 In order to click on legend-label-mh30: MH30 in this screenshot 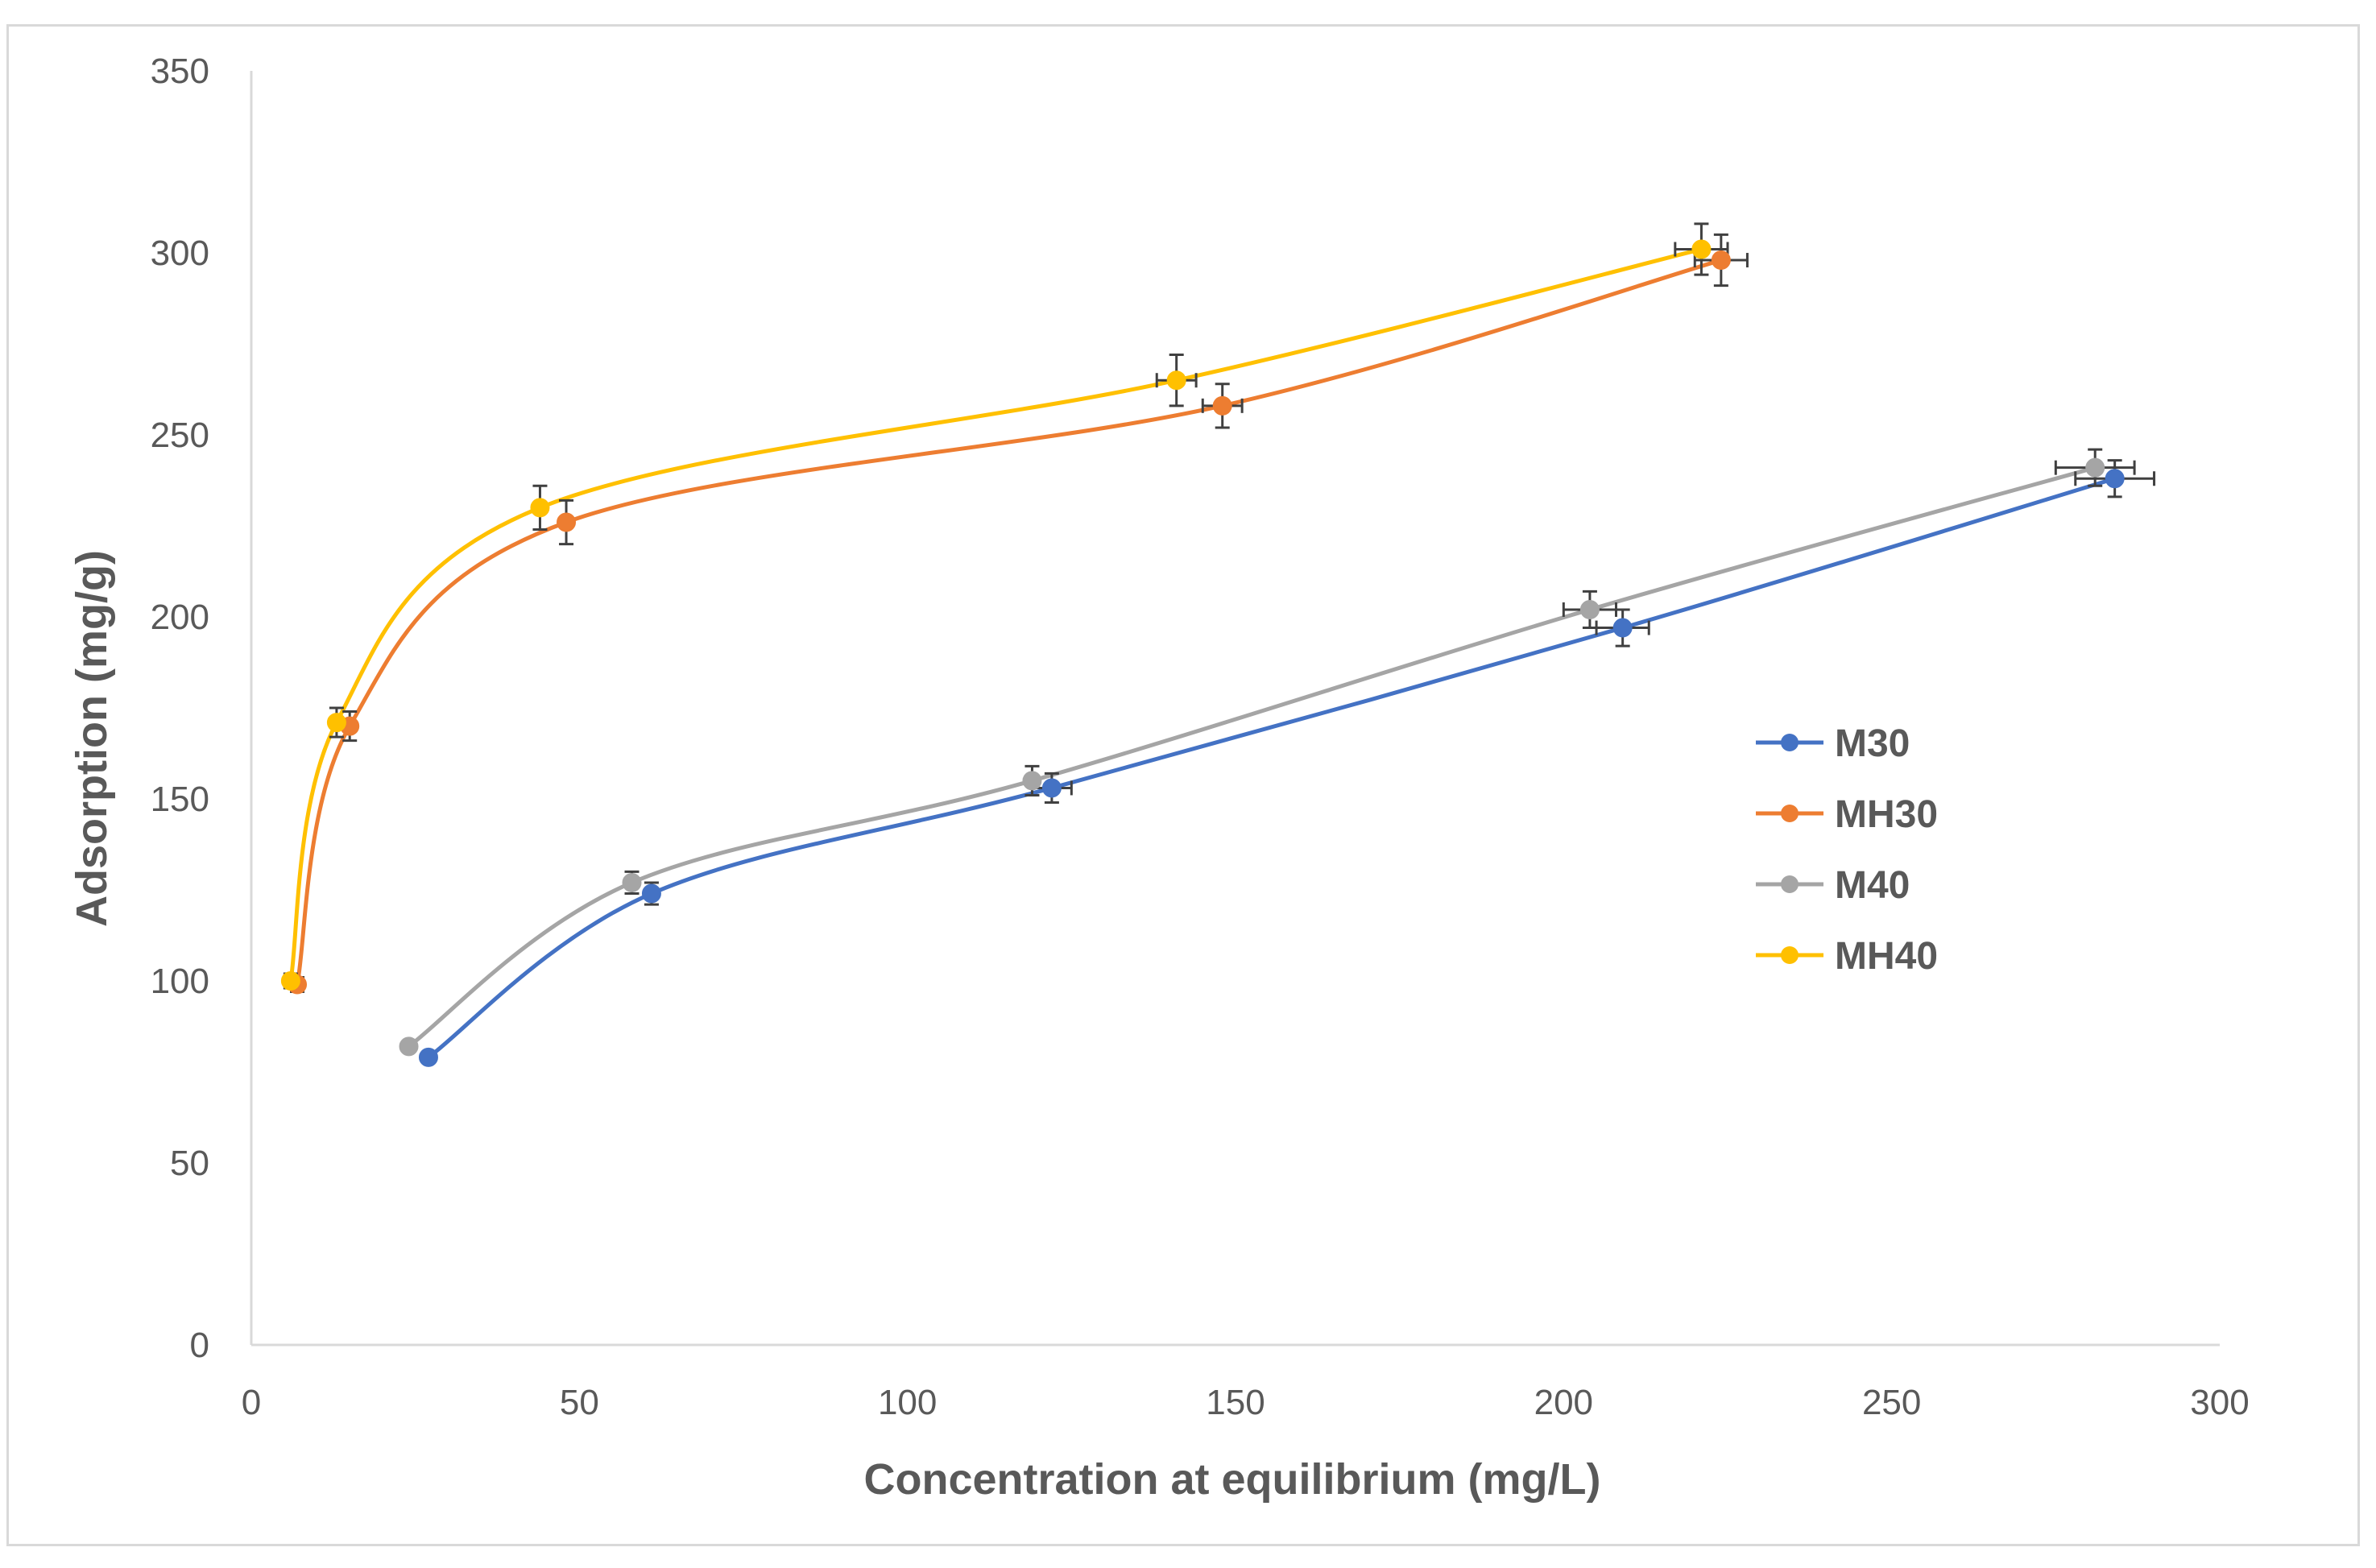, I will do `click(1886, 815)`.